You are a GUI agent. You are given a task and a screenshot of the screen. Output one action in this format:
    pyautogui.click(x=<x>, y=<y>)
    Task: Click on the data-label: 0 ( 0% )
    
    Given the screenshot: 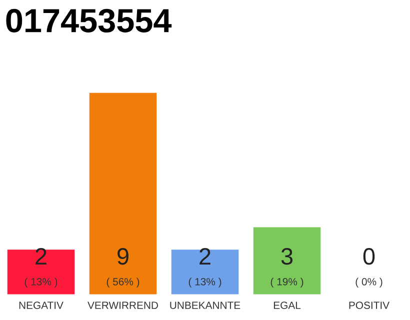 What is the action you would take?
    pyautogui.click(x=369, y=268)
    